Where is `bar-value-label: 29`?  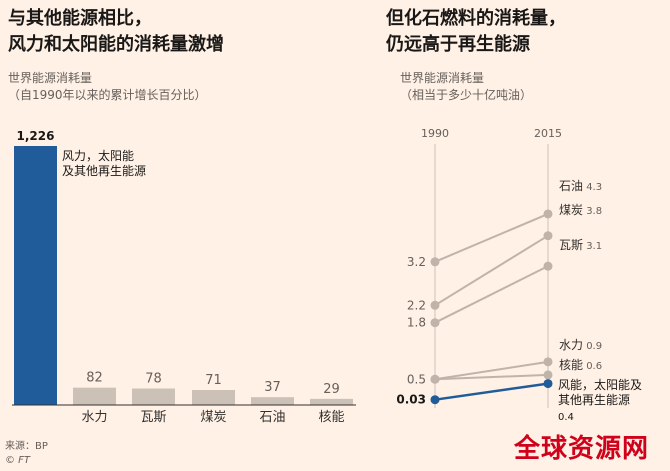 bar-value-label: 29 is located at coordinates (331, 389).